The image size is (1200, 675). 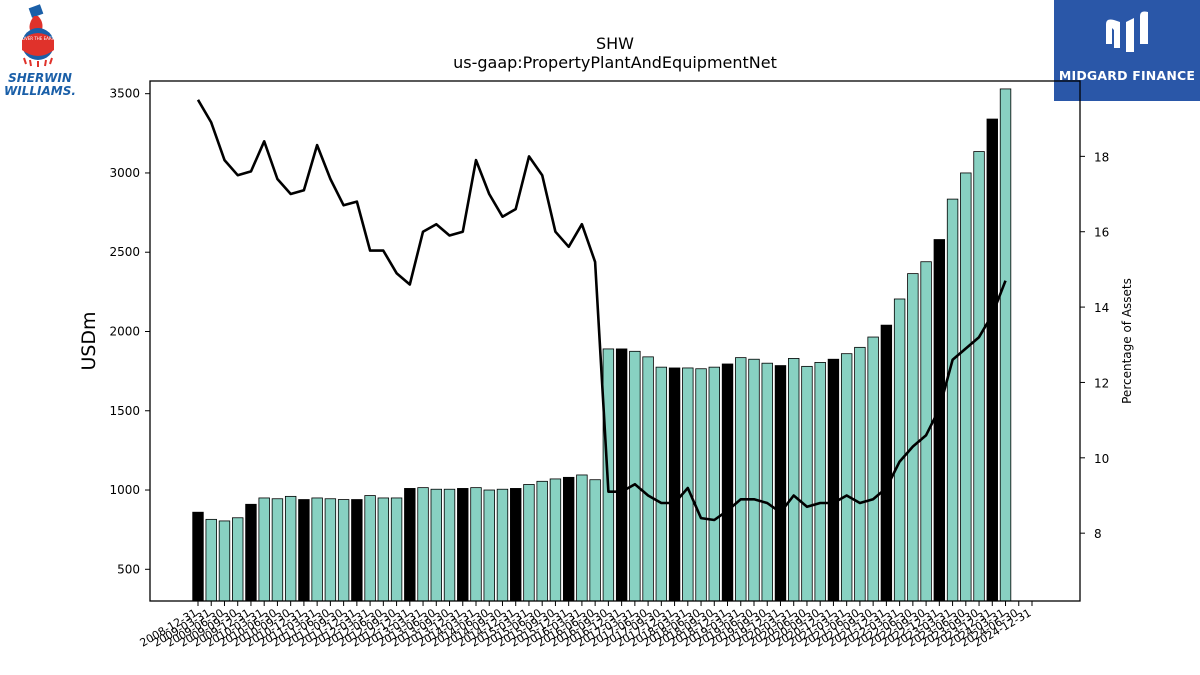 What do you see at coordinates (38, 38) in the screenshot?
I see `logo-globe-text: COVER THE EARTH` at bounding box center [38, 38].